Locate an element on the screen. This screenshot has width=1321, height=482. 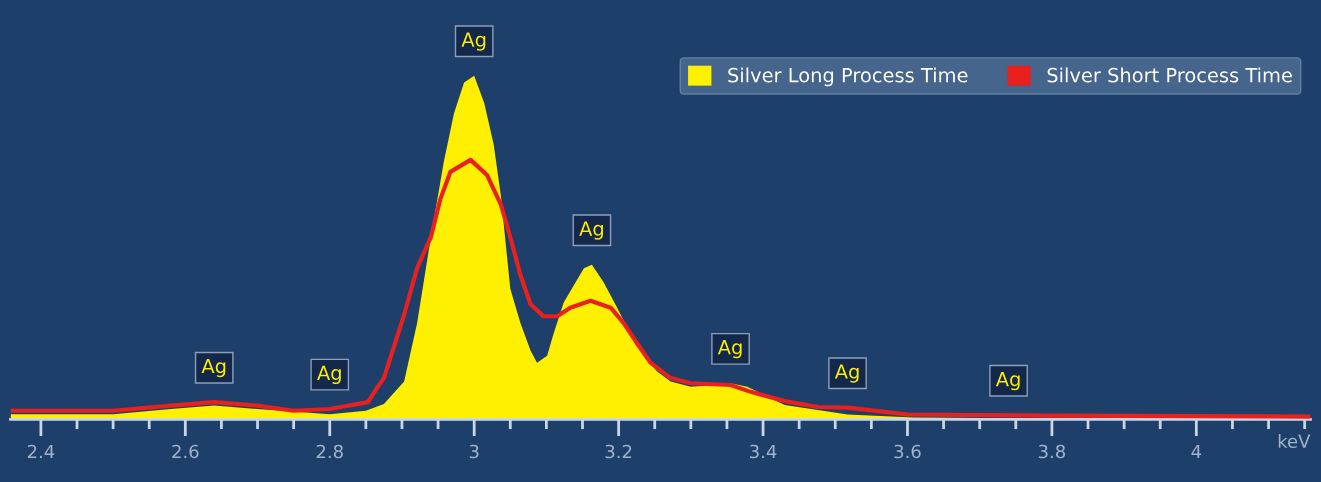
x-tick-label: 3.4 is located at coordinates (763, 451).